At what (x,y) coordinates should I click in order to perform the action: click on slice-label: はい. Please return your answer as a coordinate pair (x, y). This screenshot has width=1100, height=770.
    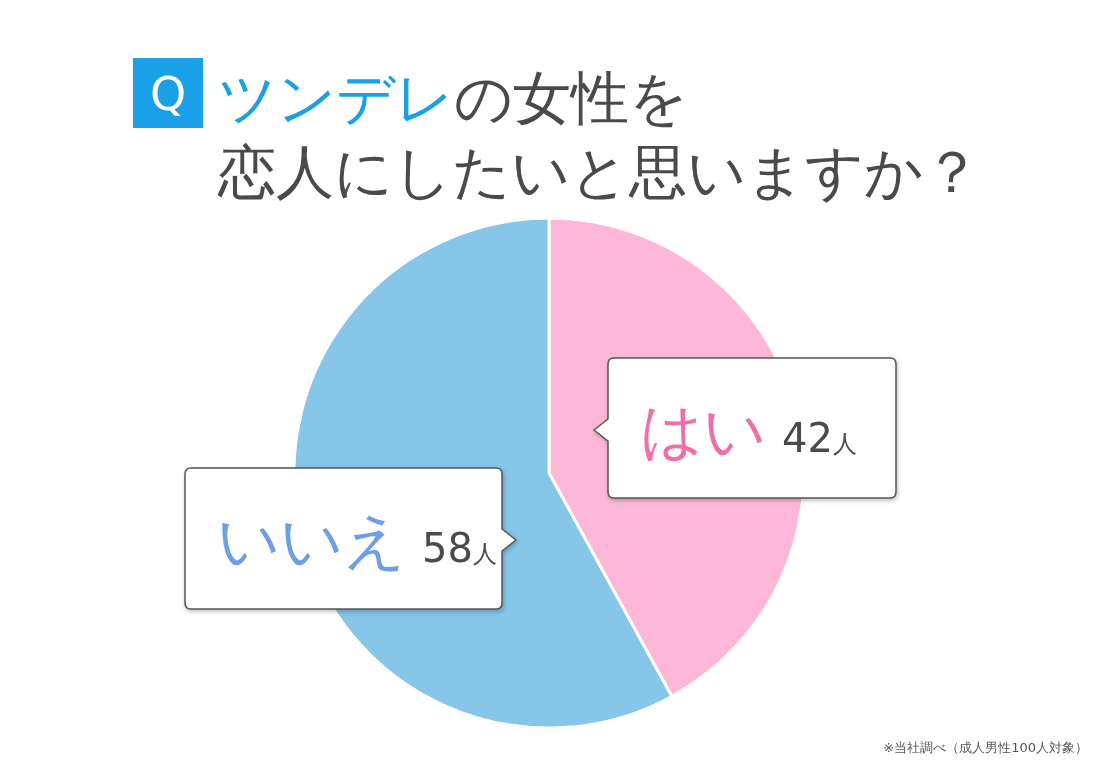
    Looking at the image, I should click on (703, 430).